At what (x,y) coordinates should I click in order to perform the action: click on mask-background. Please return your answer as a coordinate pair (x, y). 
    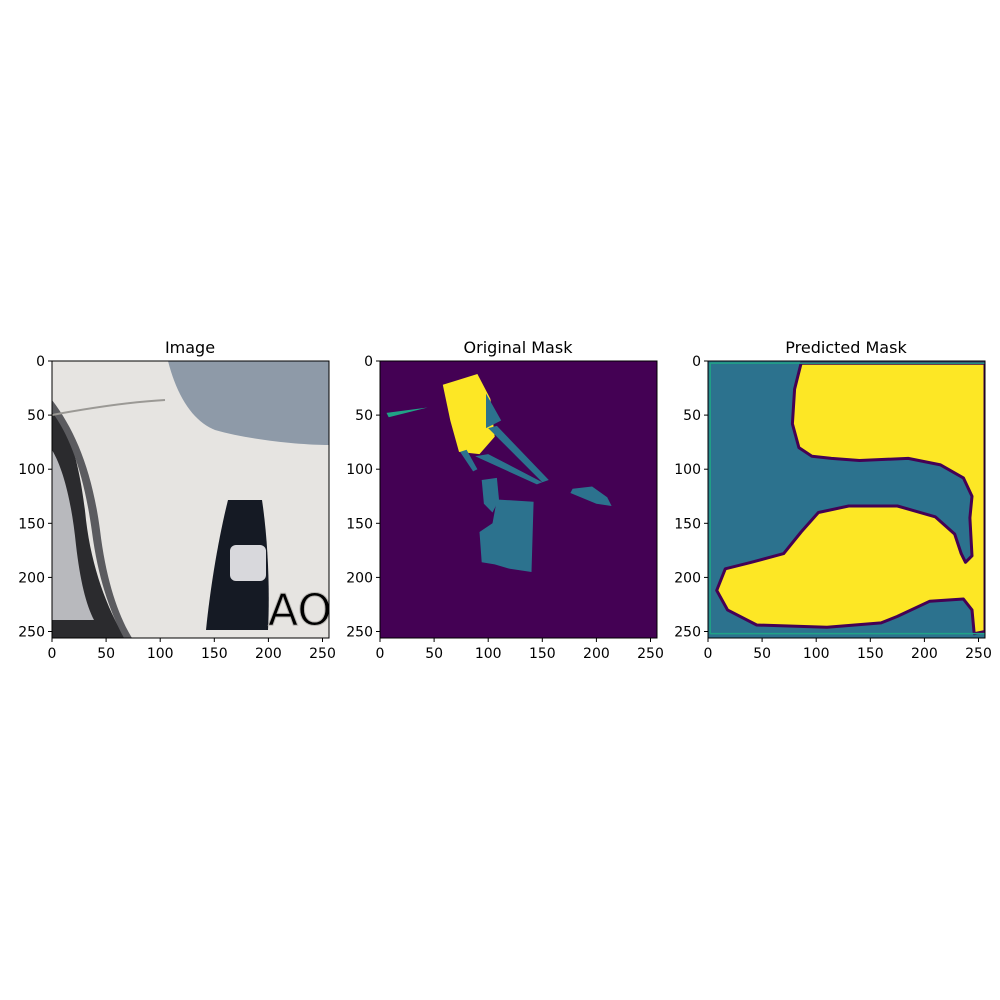
    Looking at the image, I should click on (518, 499).